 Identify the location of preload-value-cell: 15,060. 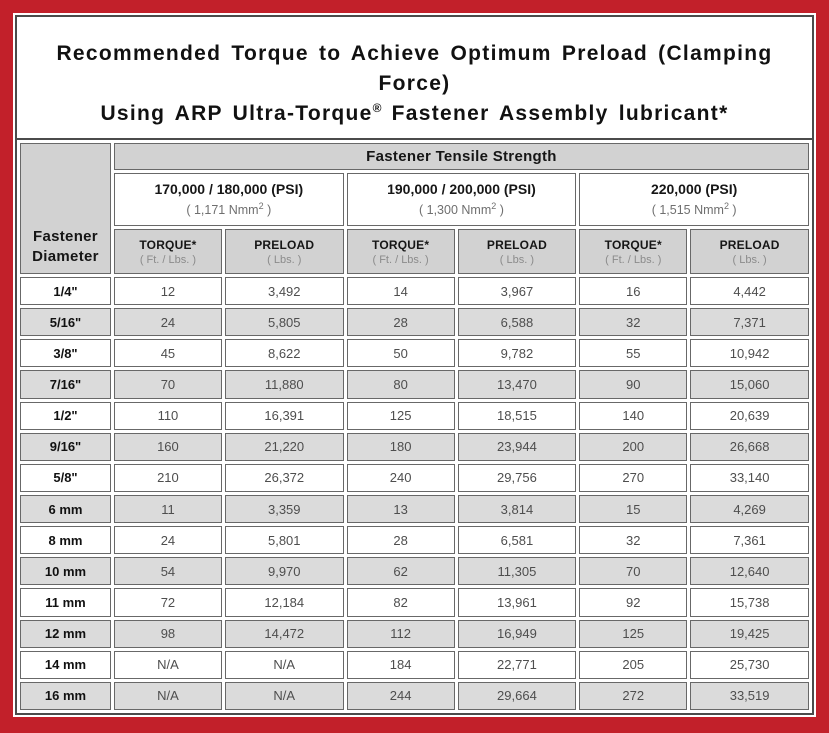
(749, 384).